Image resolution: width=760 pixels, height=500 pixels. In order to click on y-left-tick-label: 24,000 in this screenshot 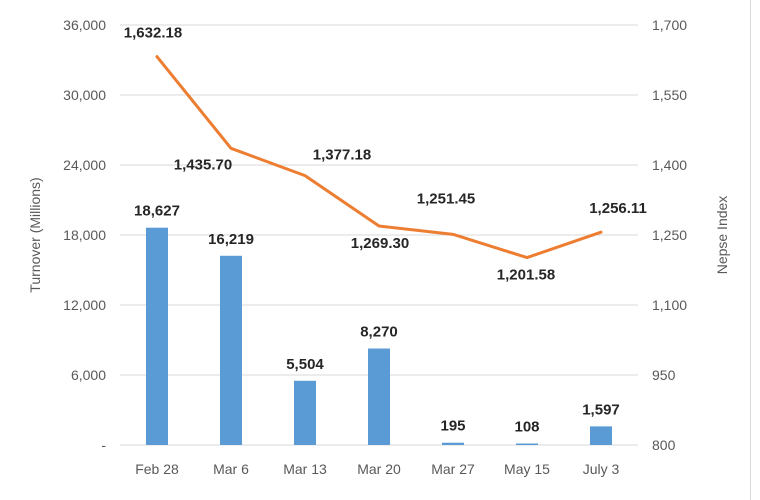, I will do `click(84, 165)`.